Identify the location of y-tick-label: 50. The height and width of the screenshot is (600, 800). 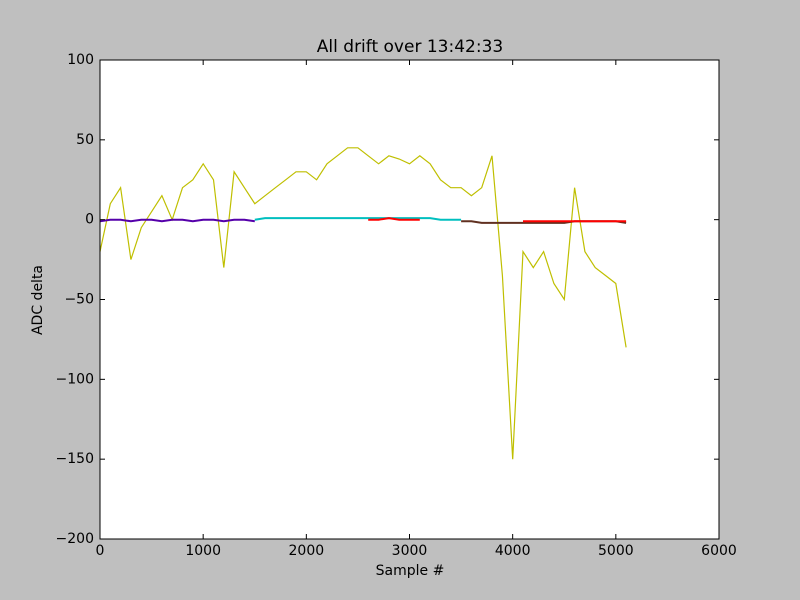
(85, 140).